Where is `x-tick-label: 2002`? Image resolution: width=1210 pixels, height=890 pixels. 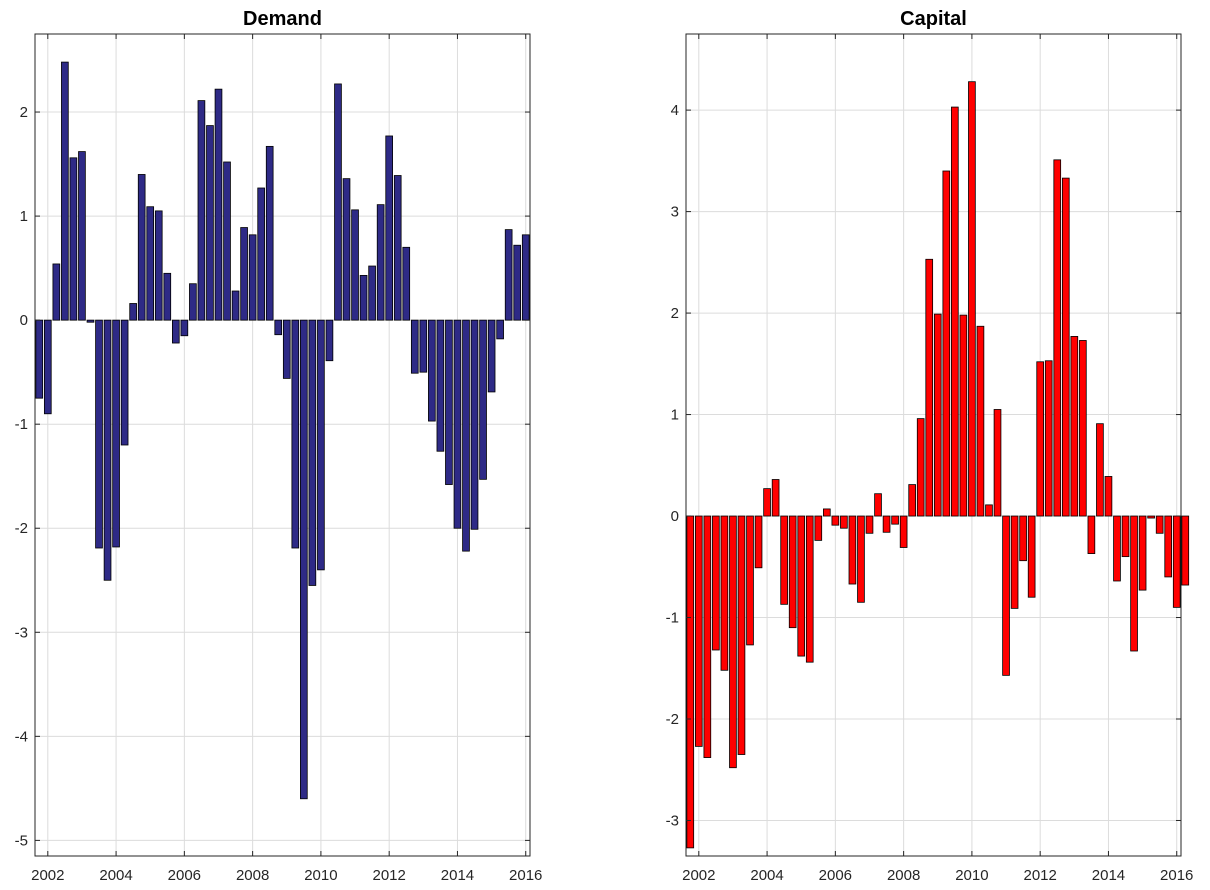
x-tick-label: 2002 is located at coordinates (698, 875).